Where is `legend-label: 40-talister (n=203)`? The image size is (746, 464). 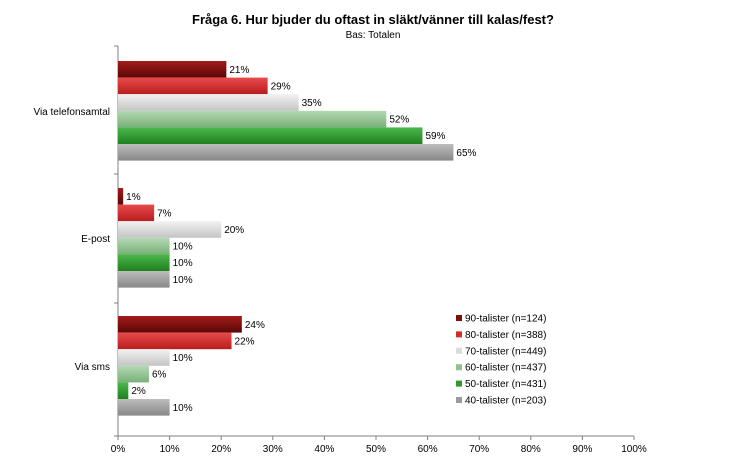 legend-label: 40-talister (n=203) is located at coordinates (505, 401).